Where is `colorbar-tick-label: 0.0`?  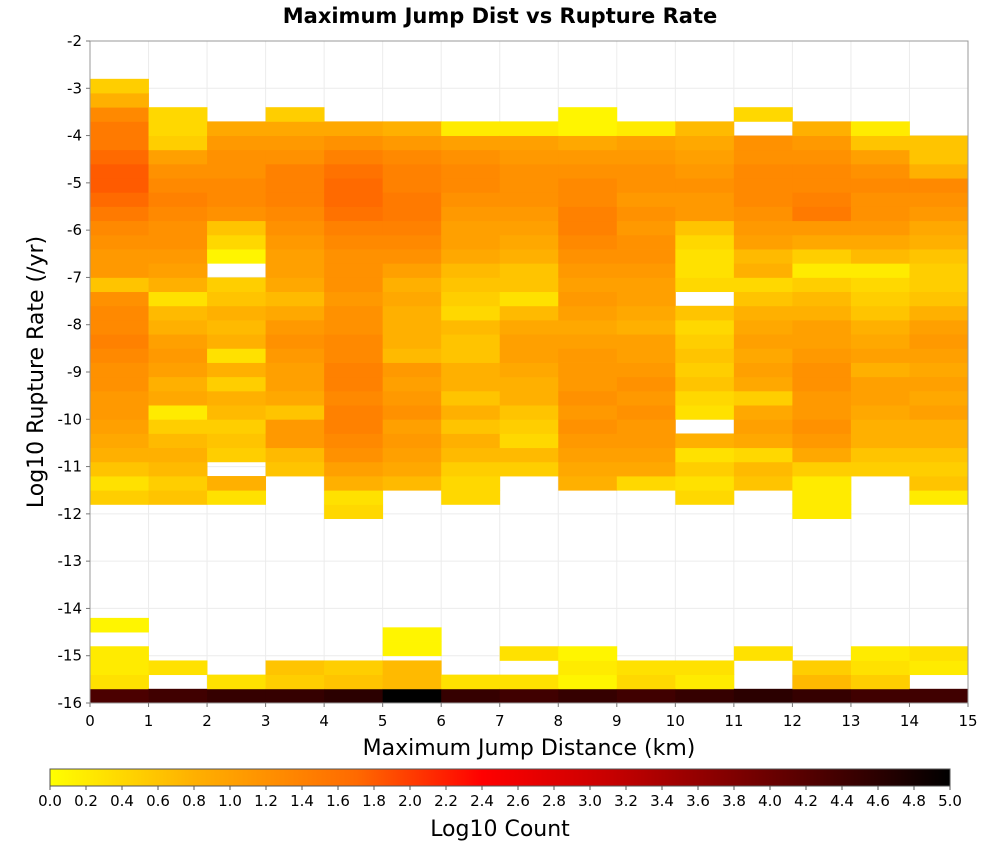
colorbar-tick-label: 0.0 is located at coordinates (50, 801).